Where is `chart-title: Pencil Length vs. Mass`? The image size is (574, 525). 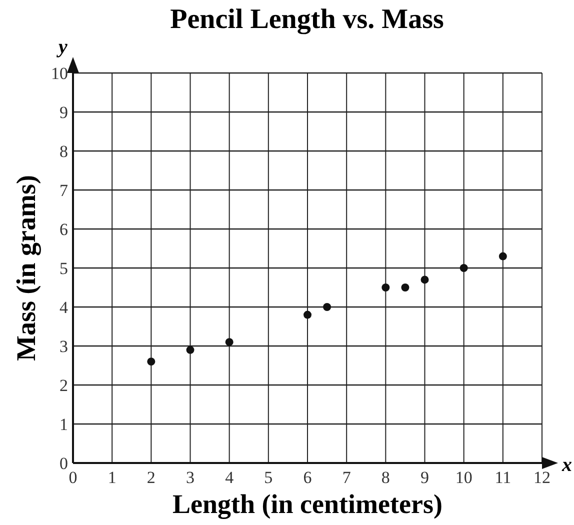 chart-title: Pencil Length vs. Mass is located at coordinates (307, 19).